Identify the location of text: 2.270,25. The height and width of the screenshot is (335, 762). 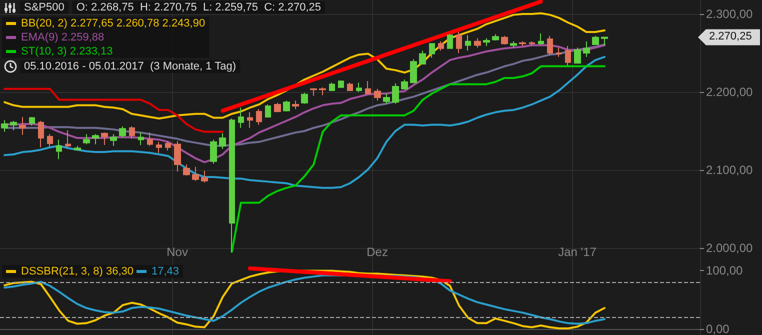
(730, 36).